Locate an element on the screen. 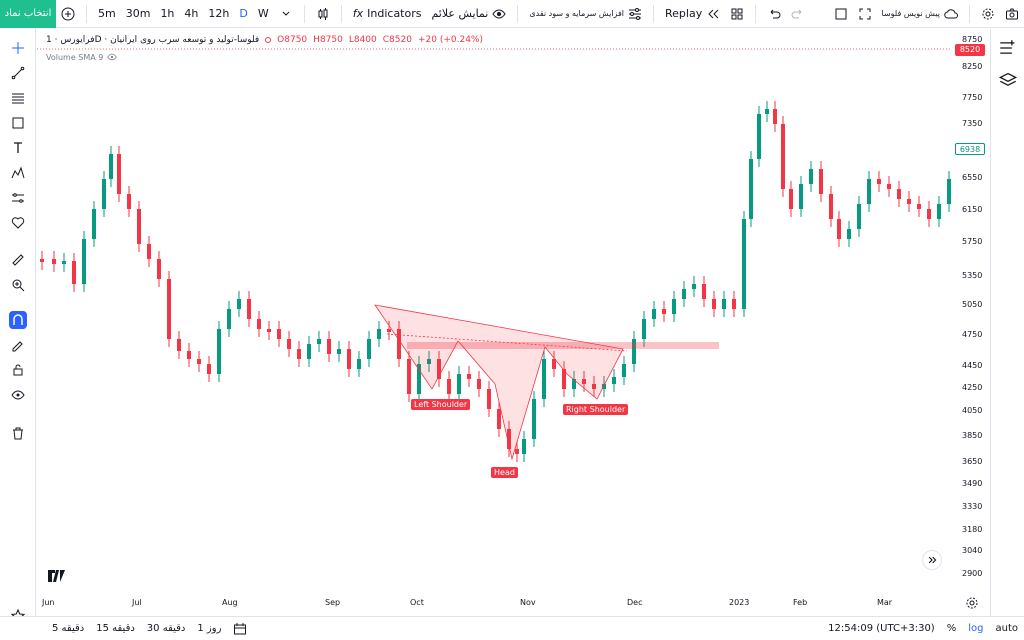  remove-drawings-tool is located at coordinates (18, 433).